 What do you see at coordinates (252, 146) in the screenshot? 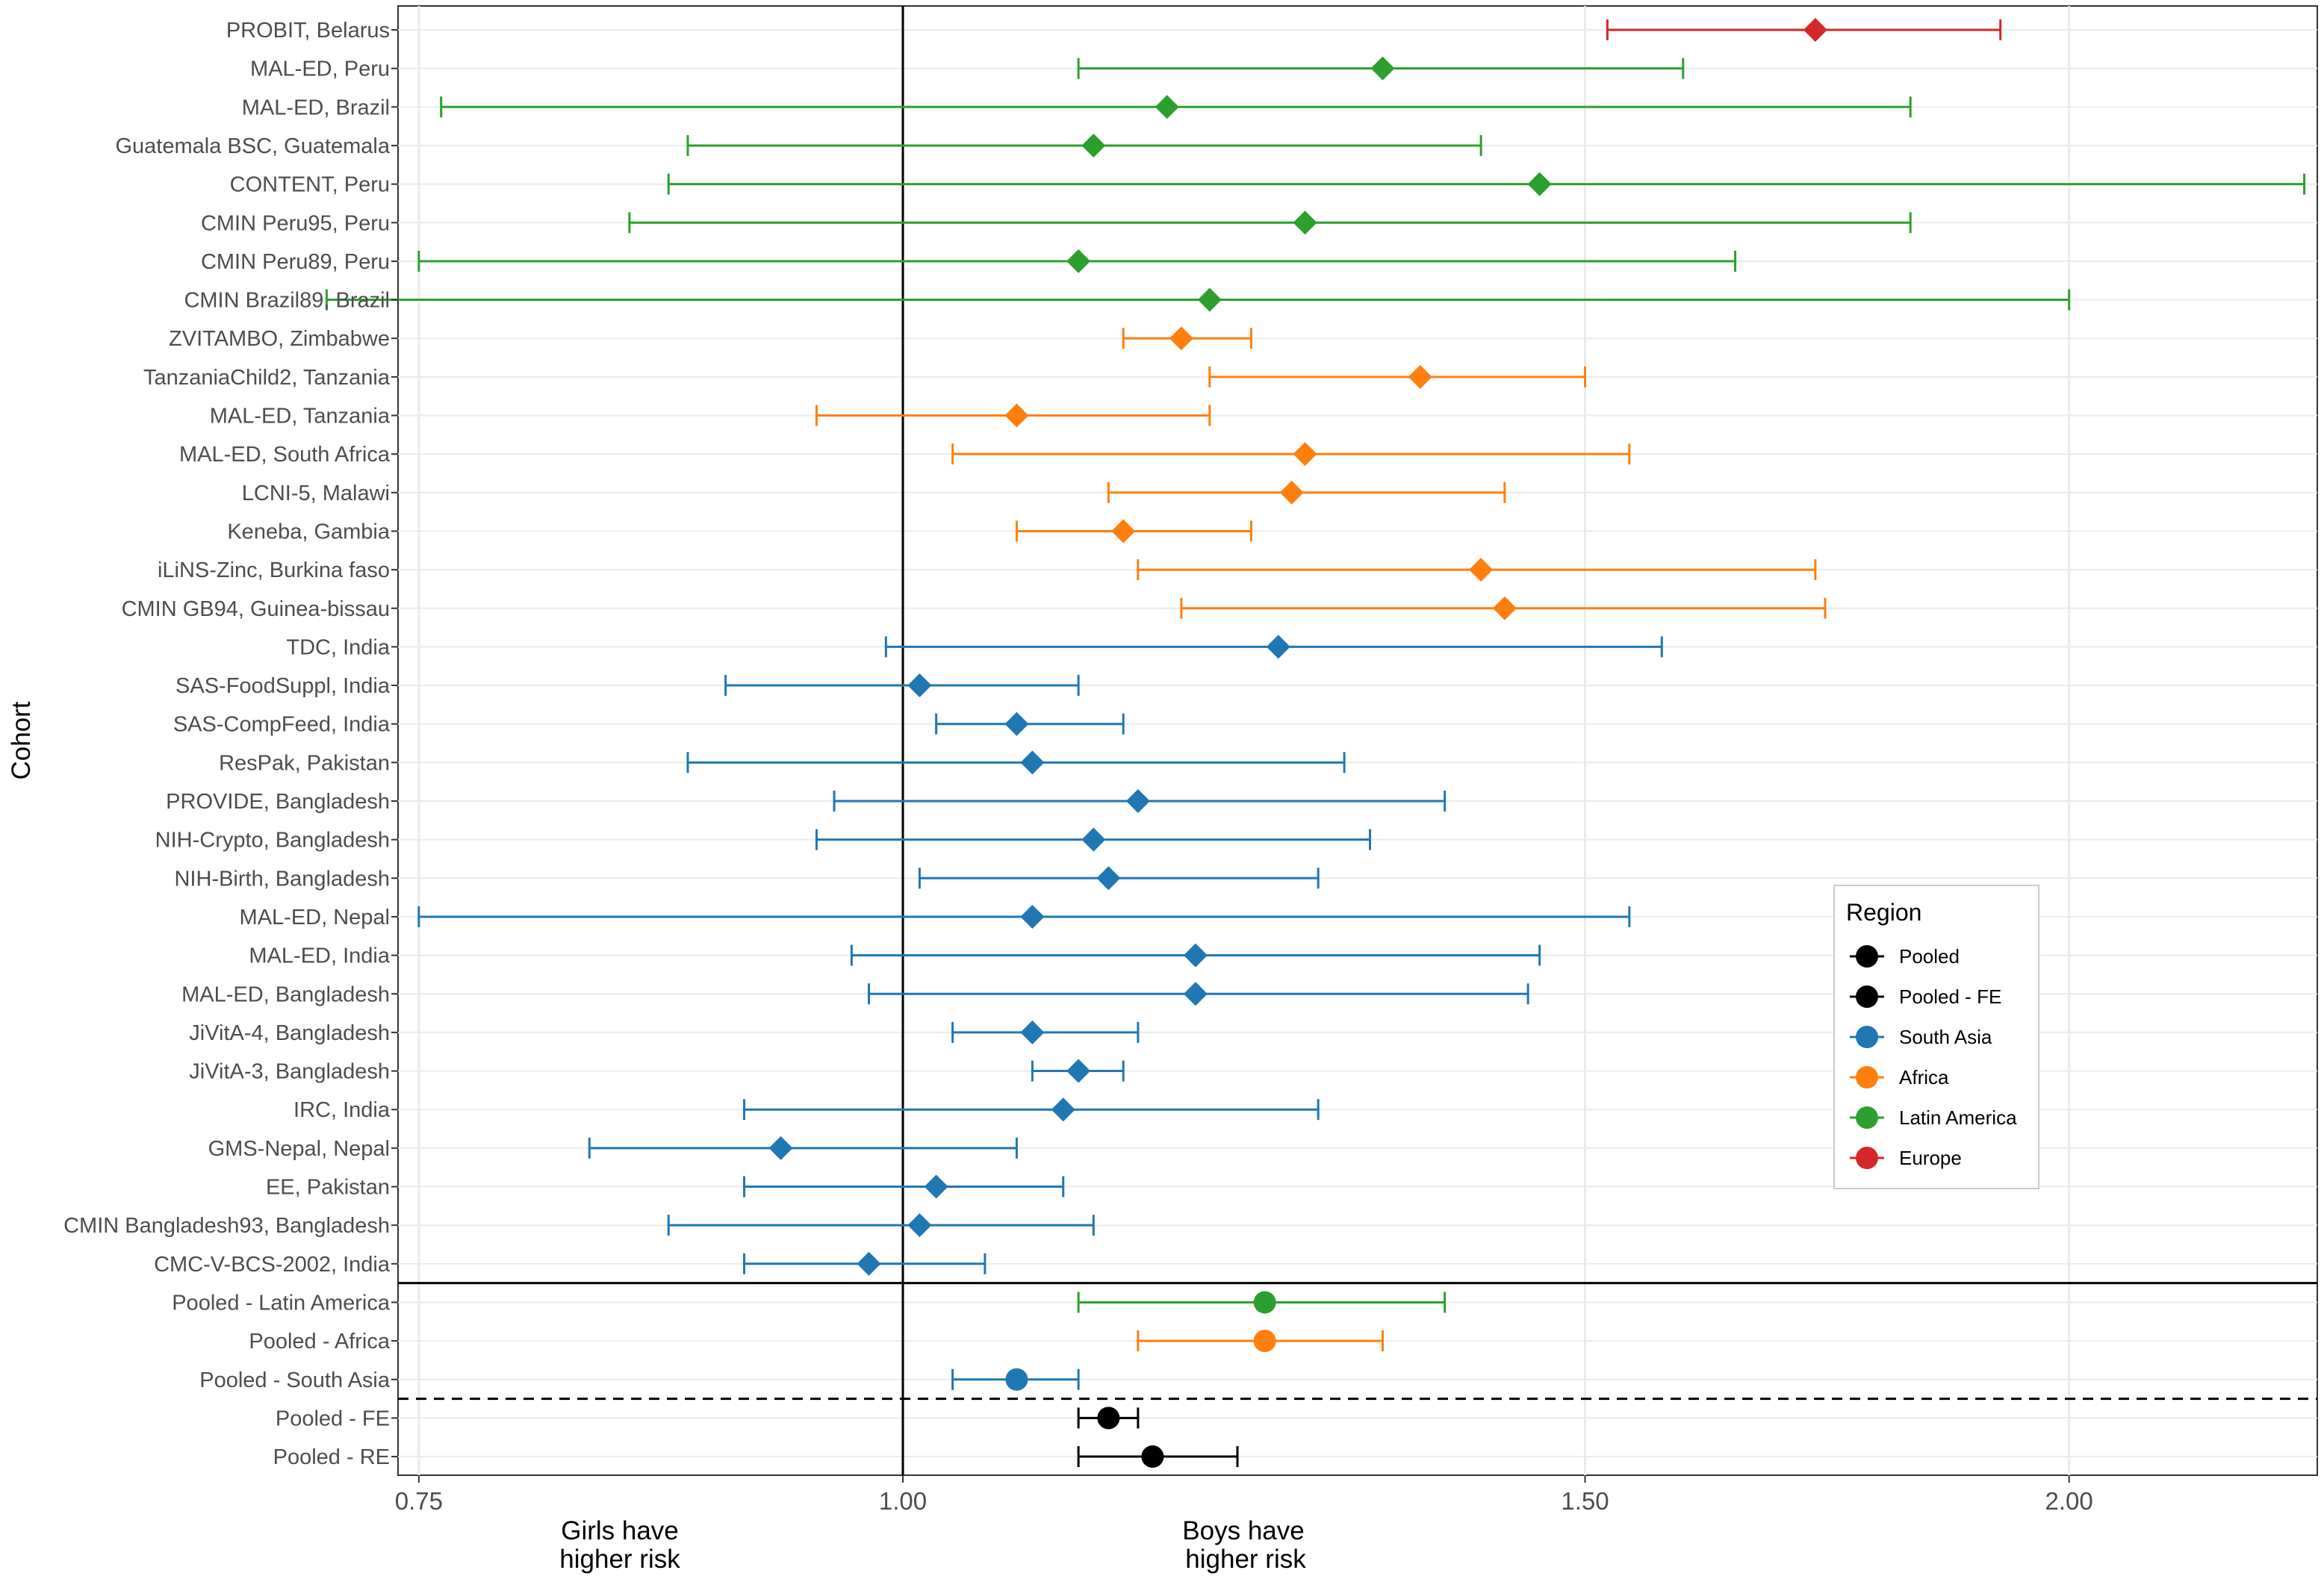
I see `row-label: Guatemala BSC, Guatemala` at bounding box center [252, 146].